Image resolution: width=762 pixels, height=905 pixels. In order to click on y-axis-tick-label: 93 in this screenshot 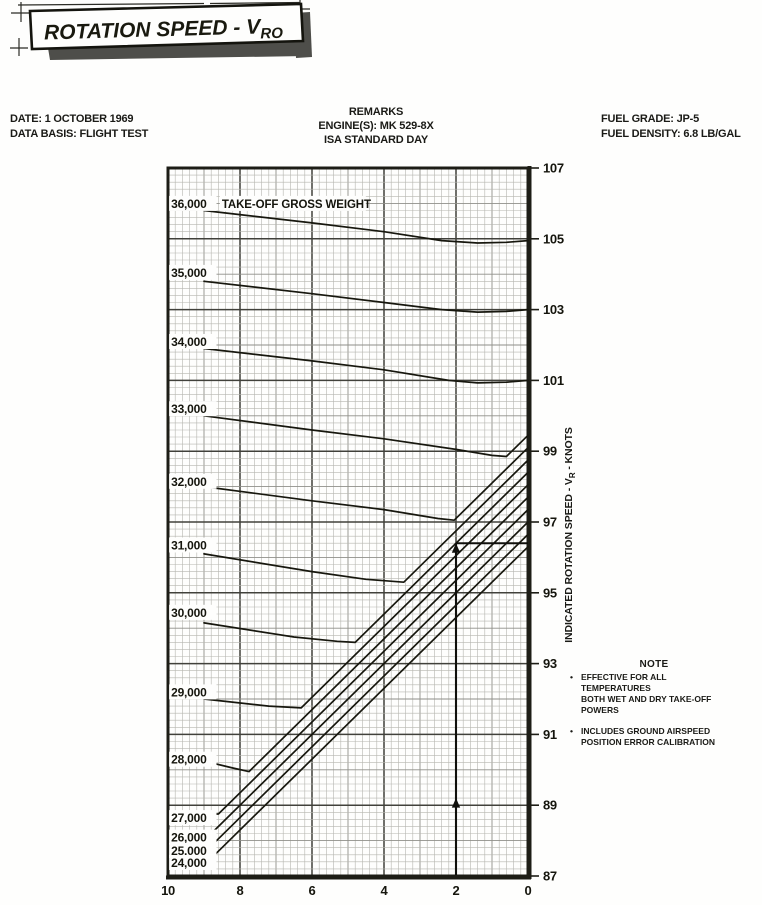, I will do `click(550, 663)`.